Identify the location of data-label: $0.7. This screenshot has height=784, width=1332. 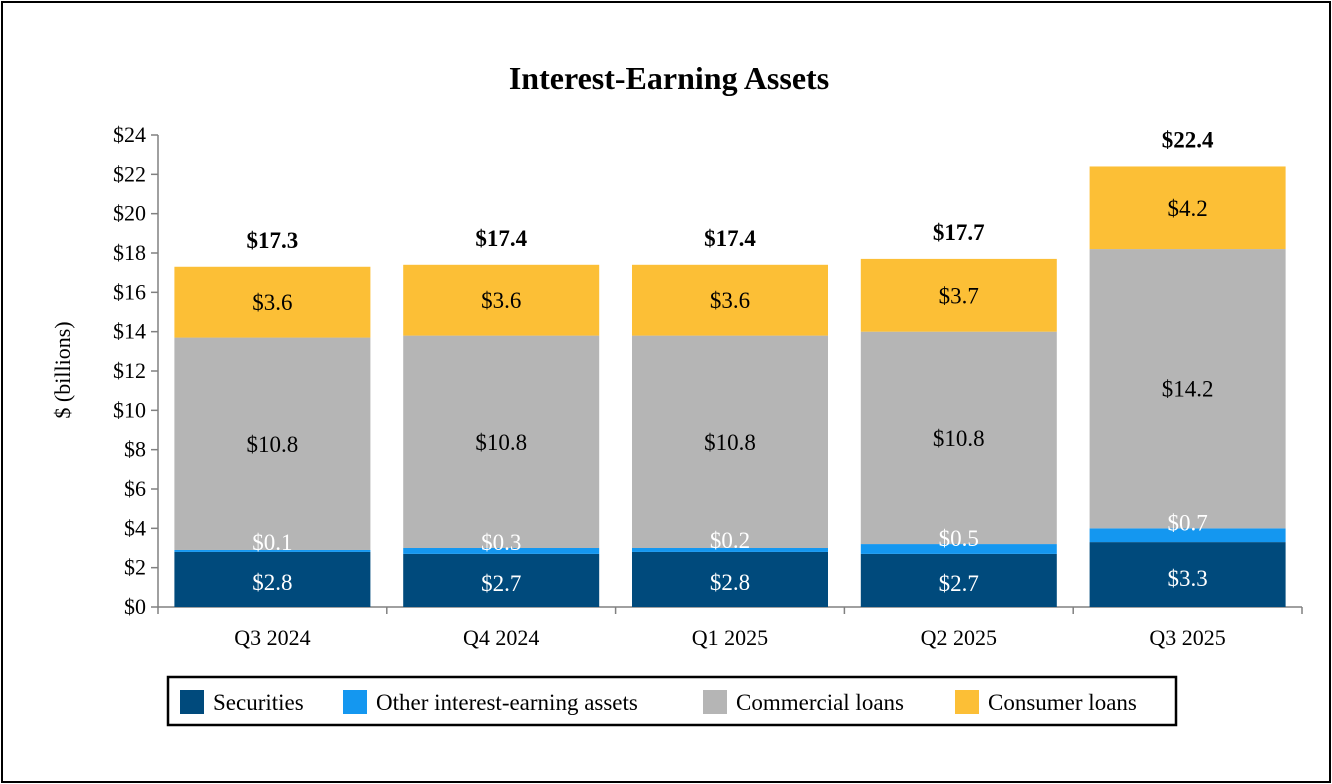
(1187, 522).